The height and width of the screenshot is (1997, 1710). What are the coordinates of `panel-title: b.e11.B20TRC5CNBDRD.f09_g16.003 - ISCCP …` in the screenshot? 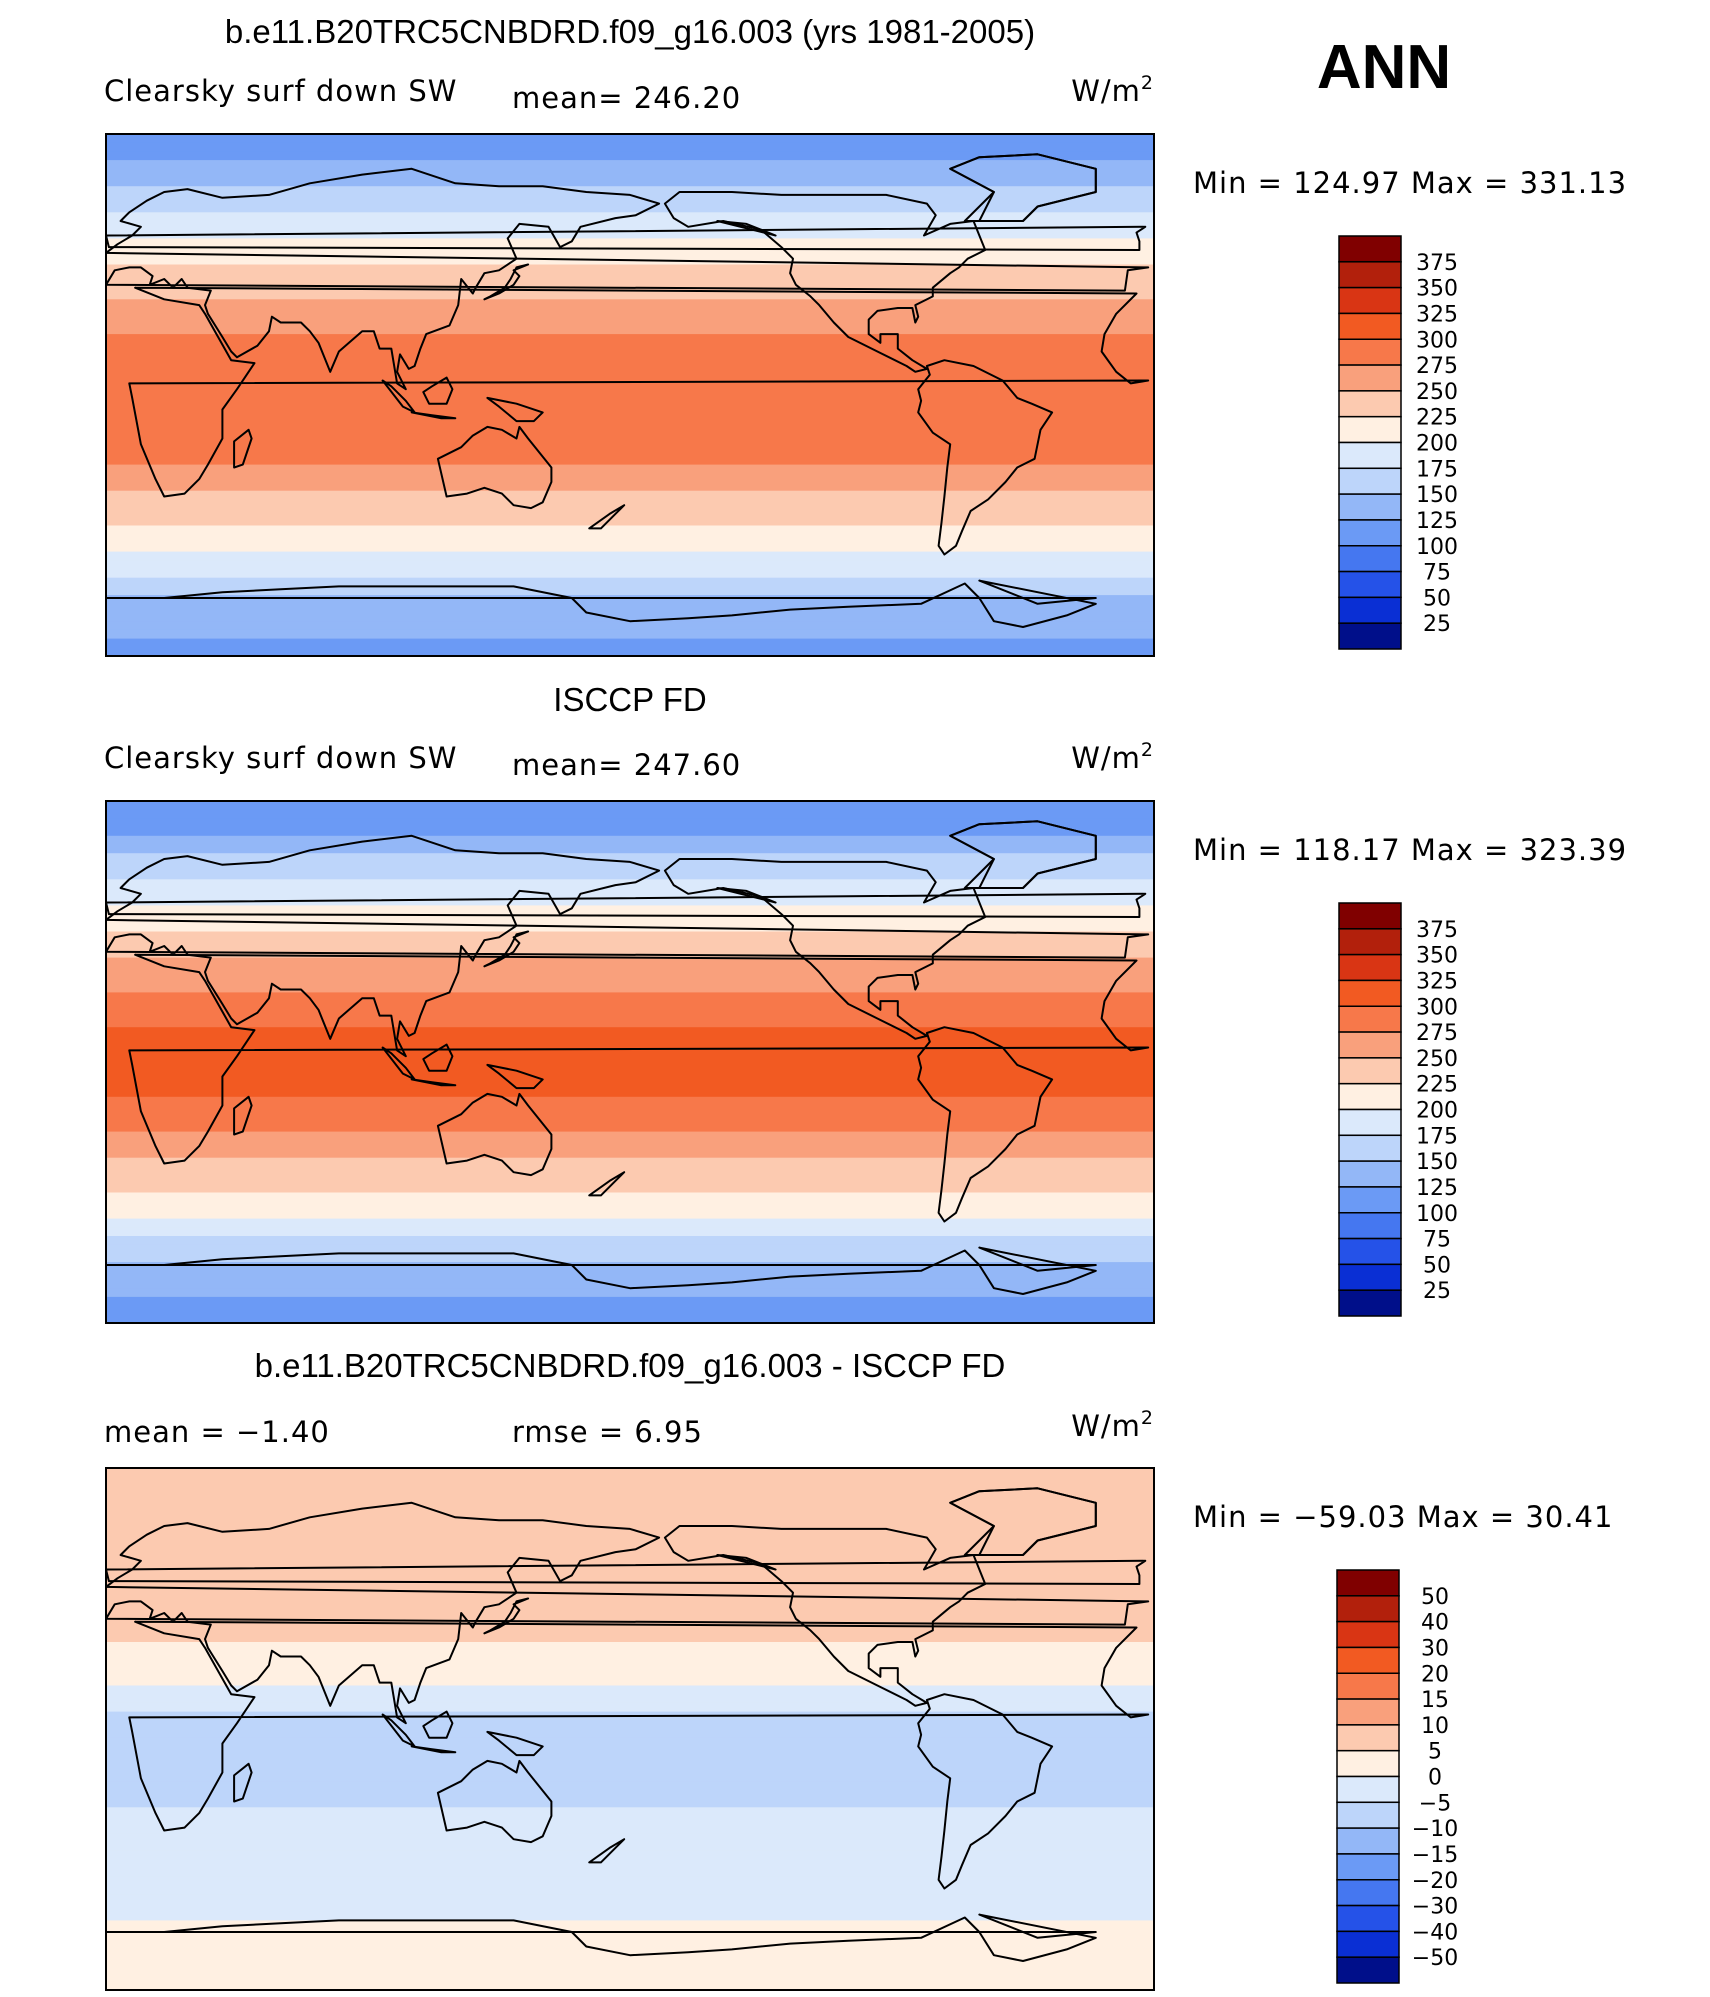 It's located at (630, 1365).